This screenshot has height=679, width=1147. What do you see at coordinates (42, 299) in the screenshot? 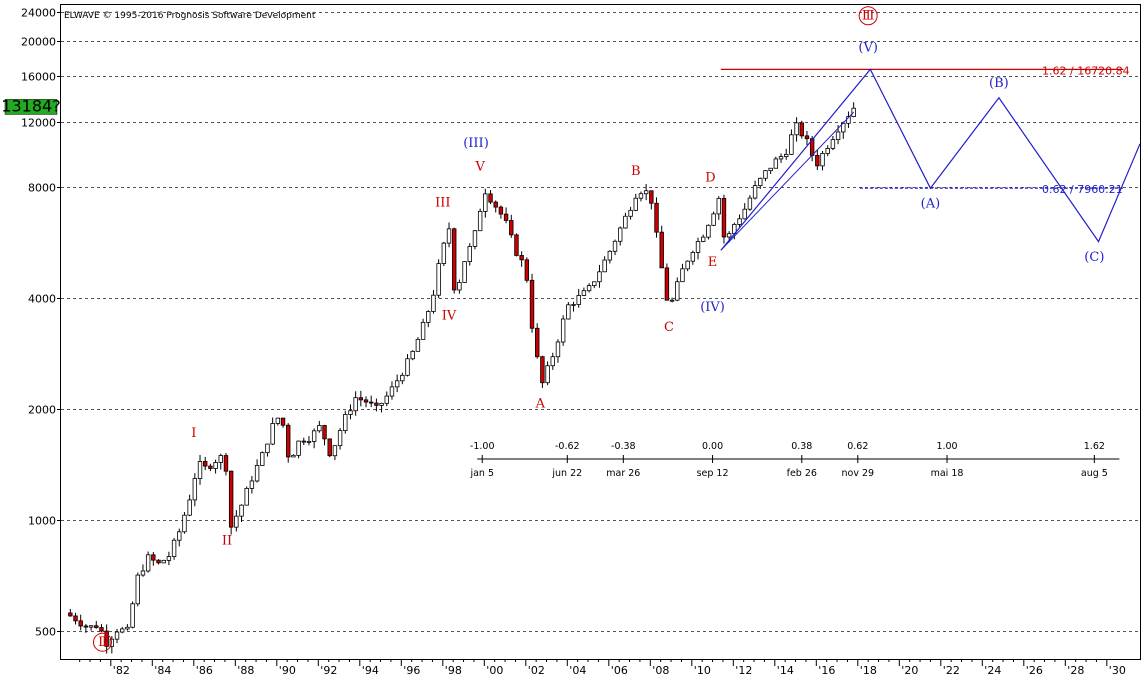
I see `y-tick-label: 4000` at bounding box center [42, 299].